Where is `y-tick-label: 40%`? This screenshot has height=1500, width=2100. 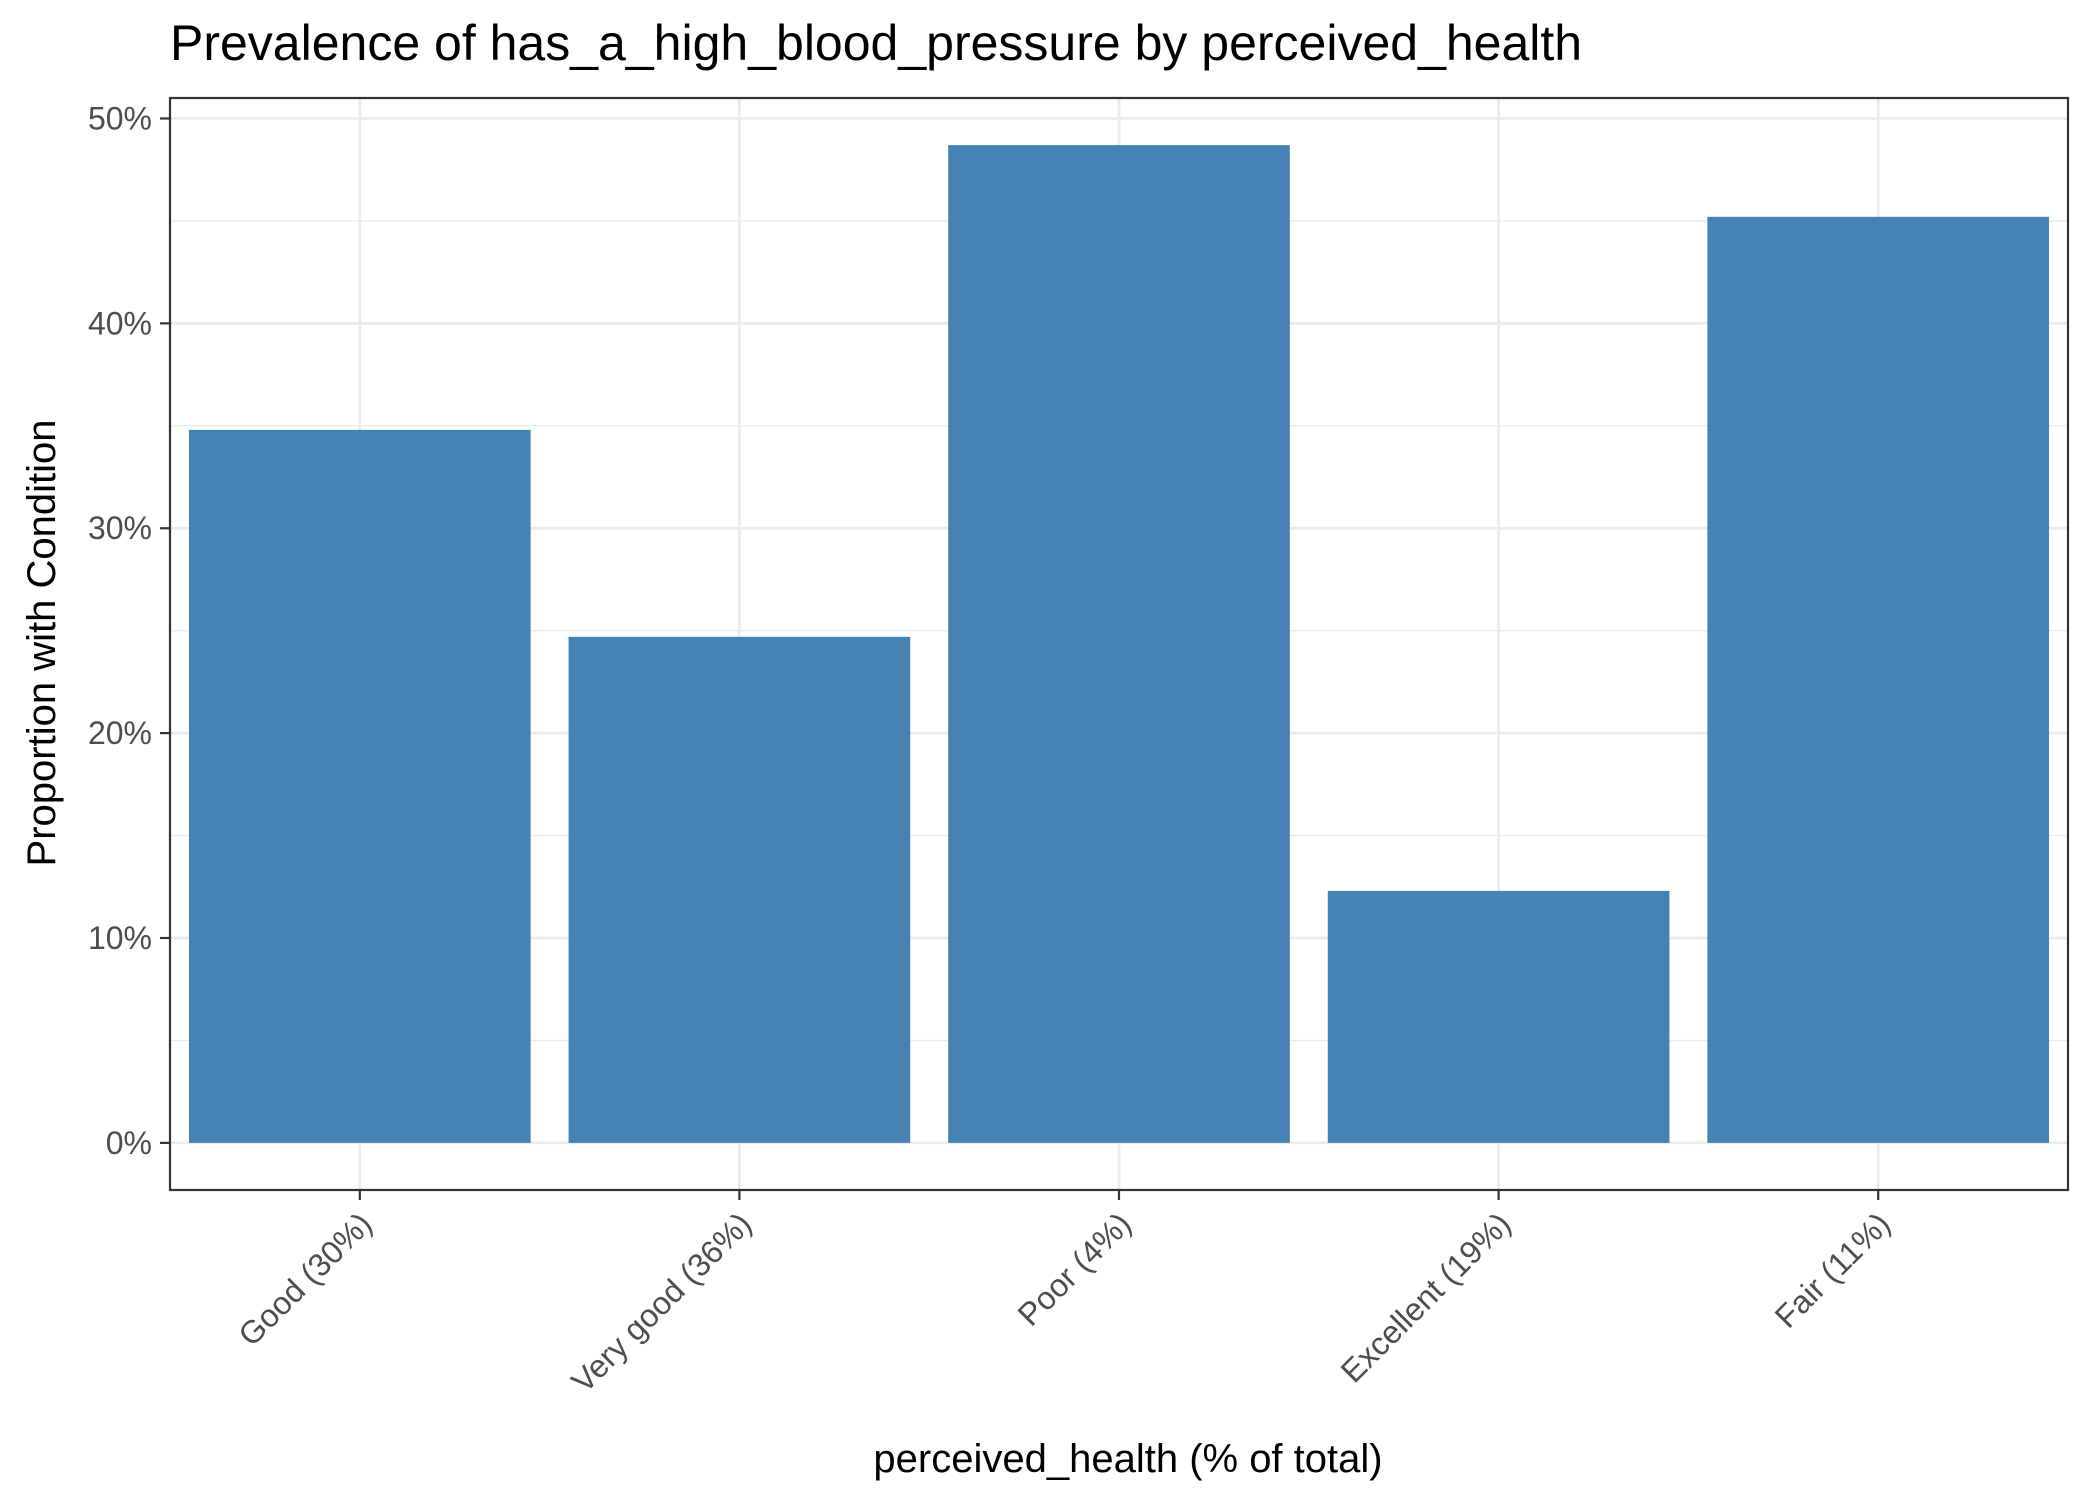 y-tick-label: 40% is located at coordinates (120, 323).